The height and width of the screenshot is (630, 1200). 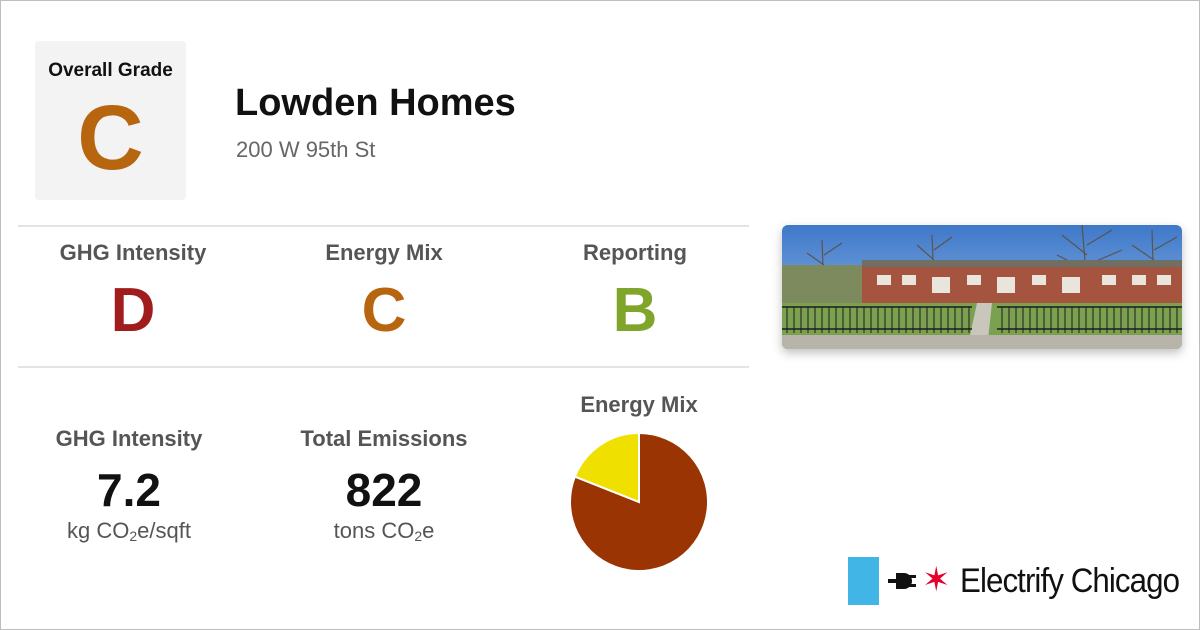 What do you see at coordinates (129, 490) in the screenshot?
I see `stat-value: 7.2` at bounding box center [129, 490].